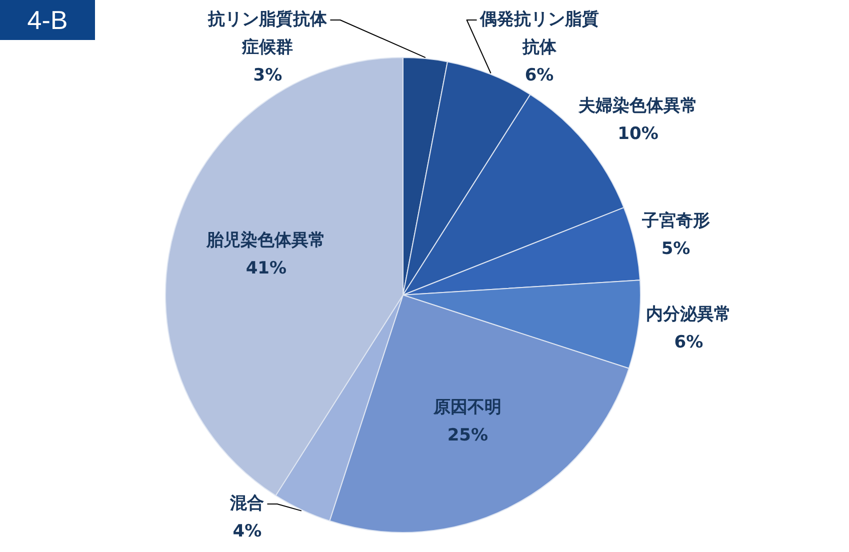 The width and height of the screenshot is (849, 552). Describe the element at coordinates (246, 503) in the screenshot. I see `slice-label: 混合` at that location.